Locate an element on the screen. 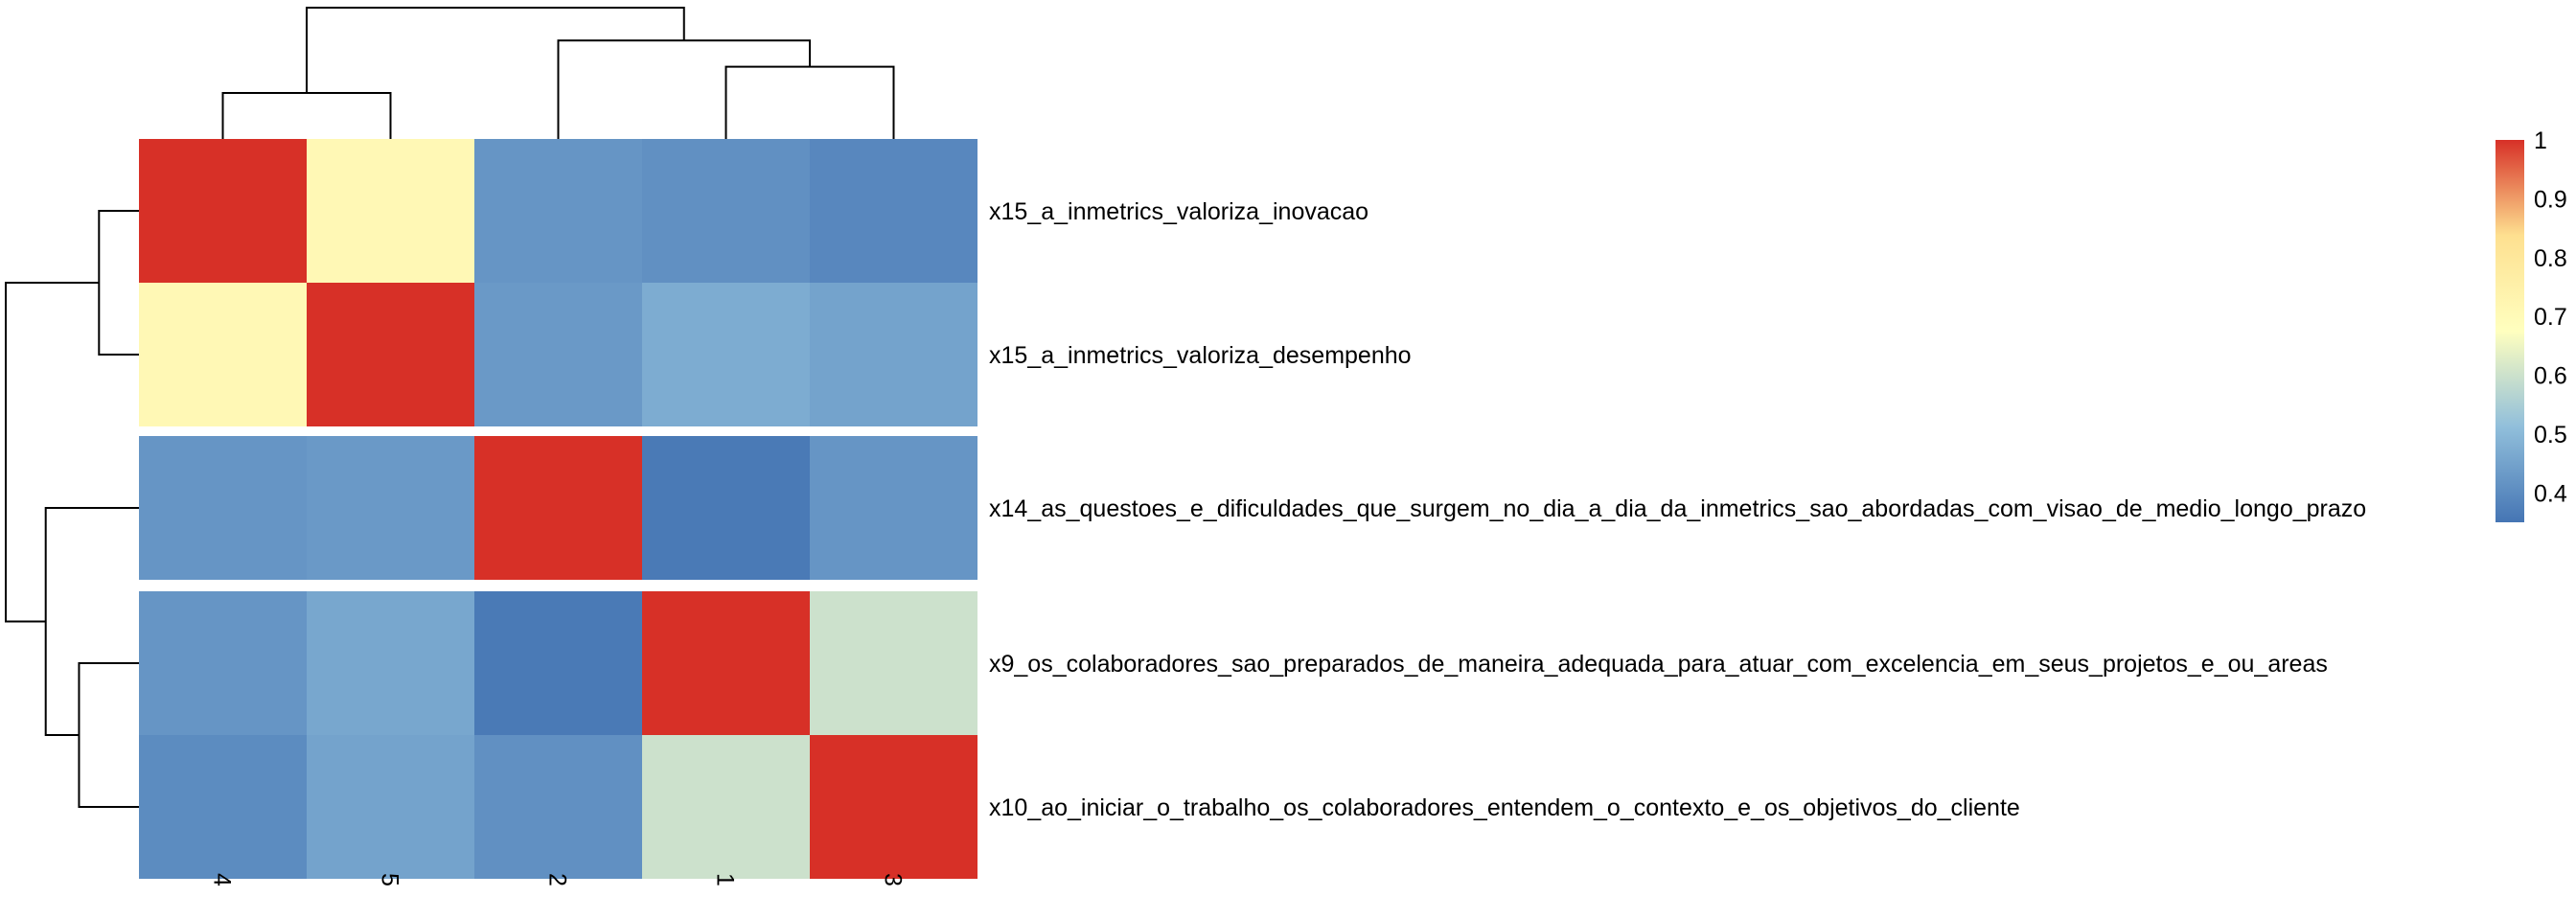 The height and width of the screenshot is (920, 2576). column-label-2: 2 is located at coordinates (557, 879).